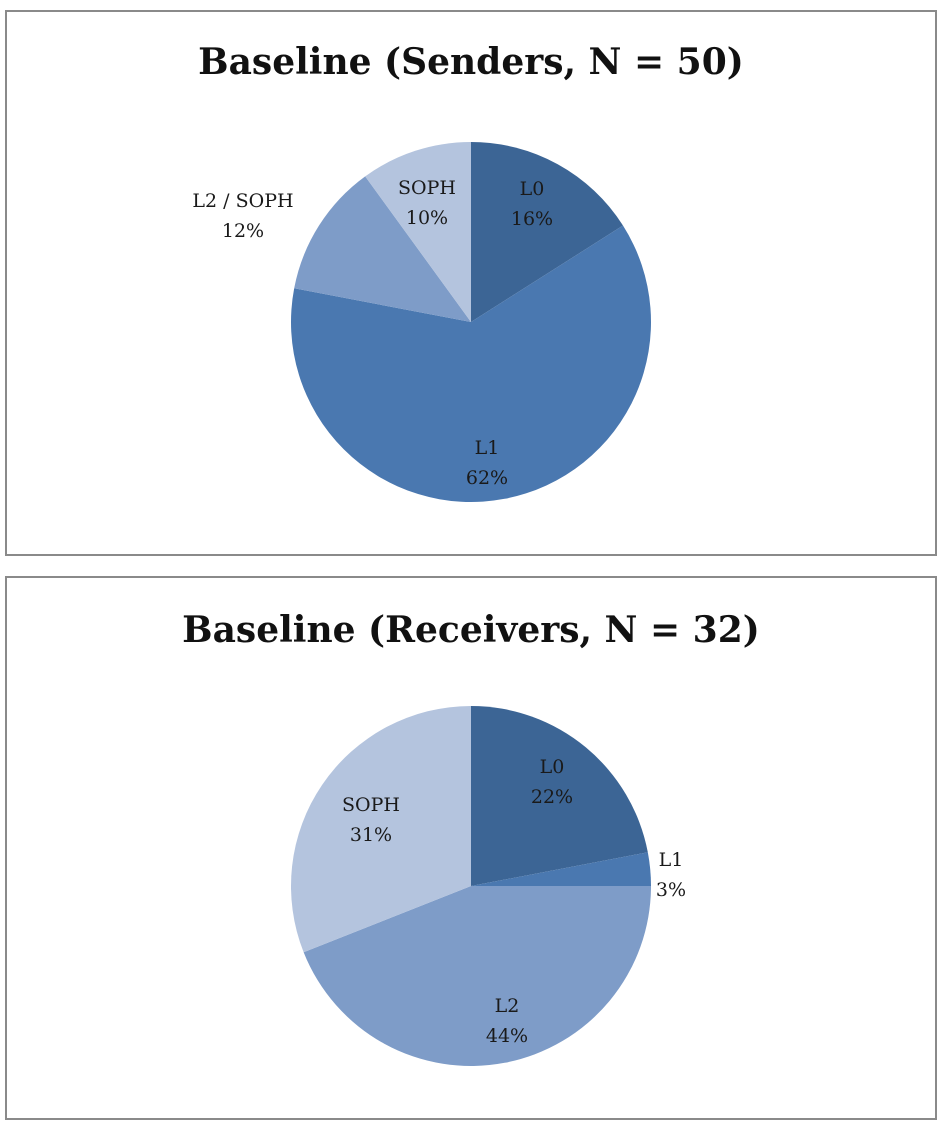 The width and height of the screenshot is (945, 1126). Describe the element at coordinates (371, 820) in the screenshot. I see `slice-label-group: SOPH 31%` at that location.